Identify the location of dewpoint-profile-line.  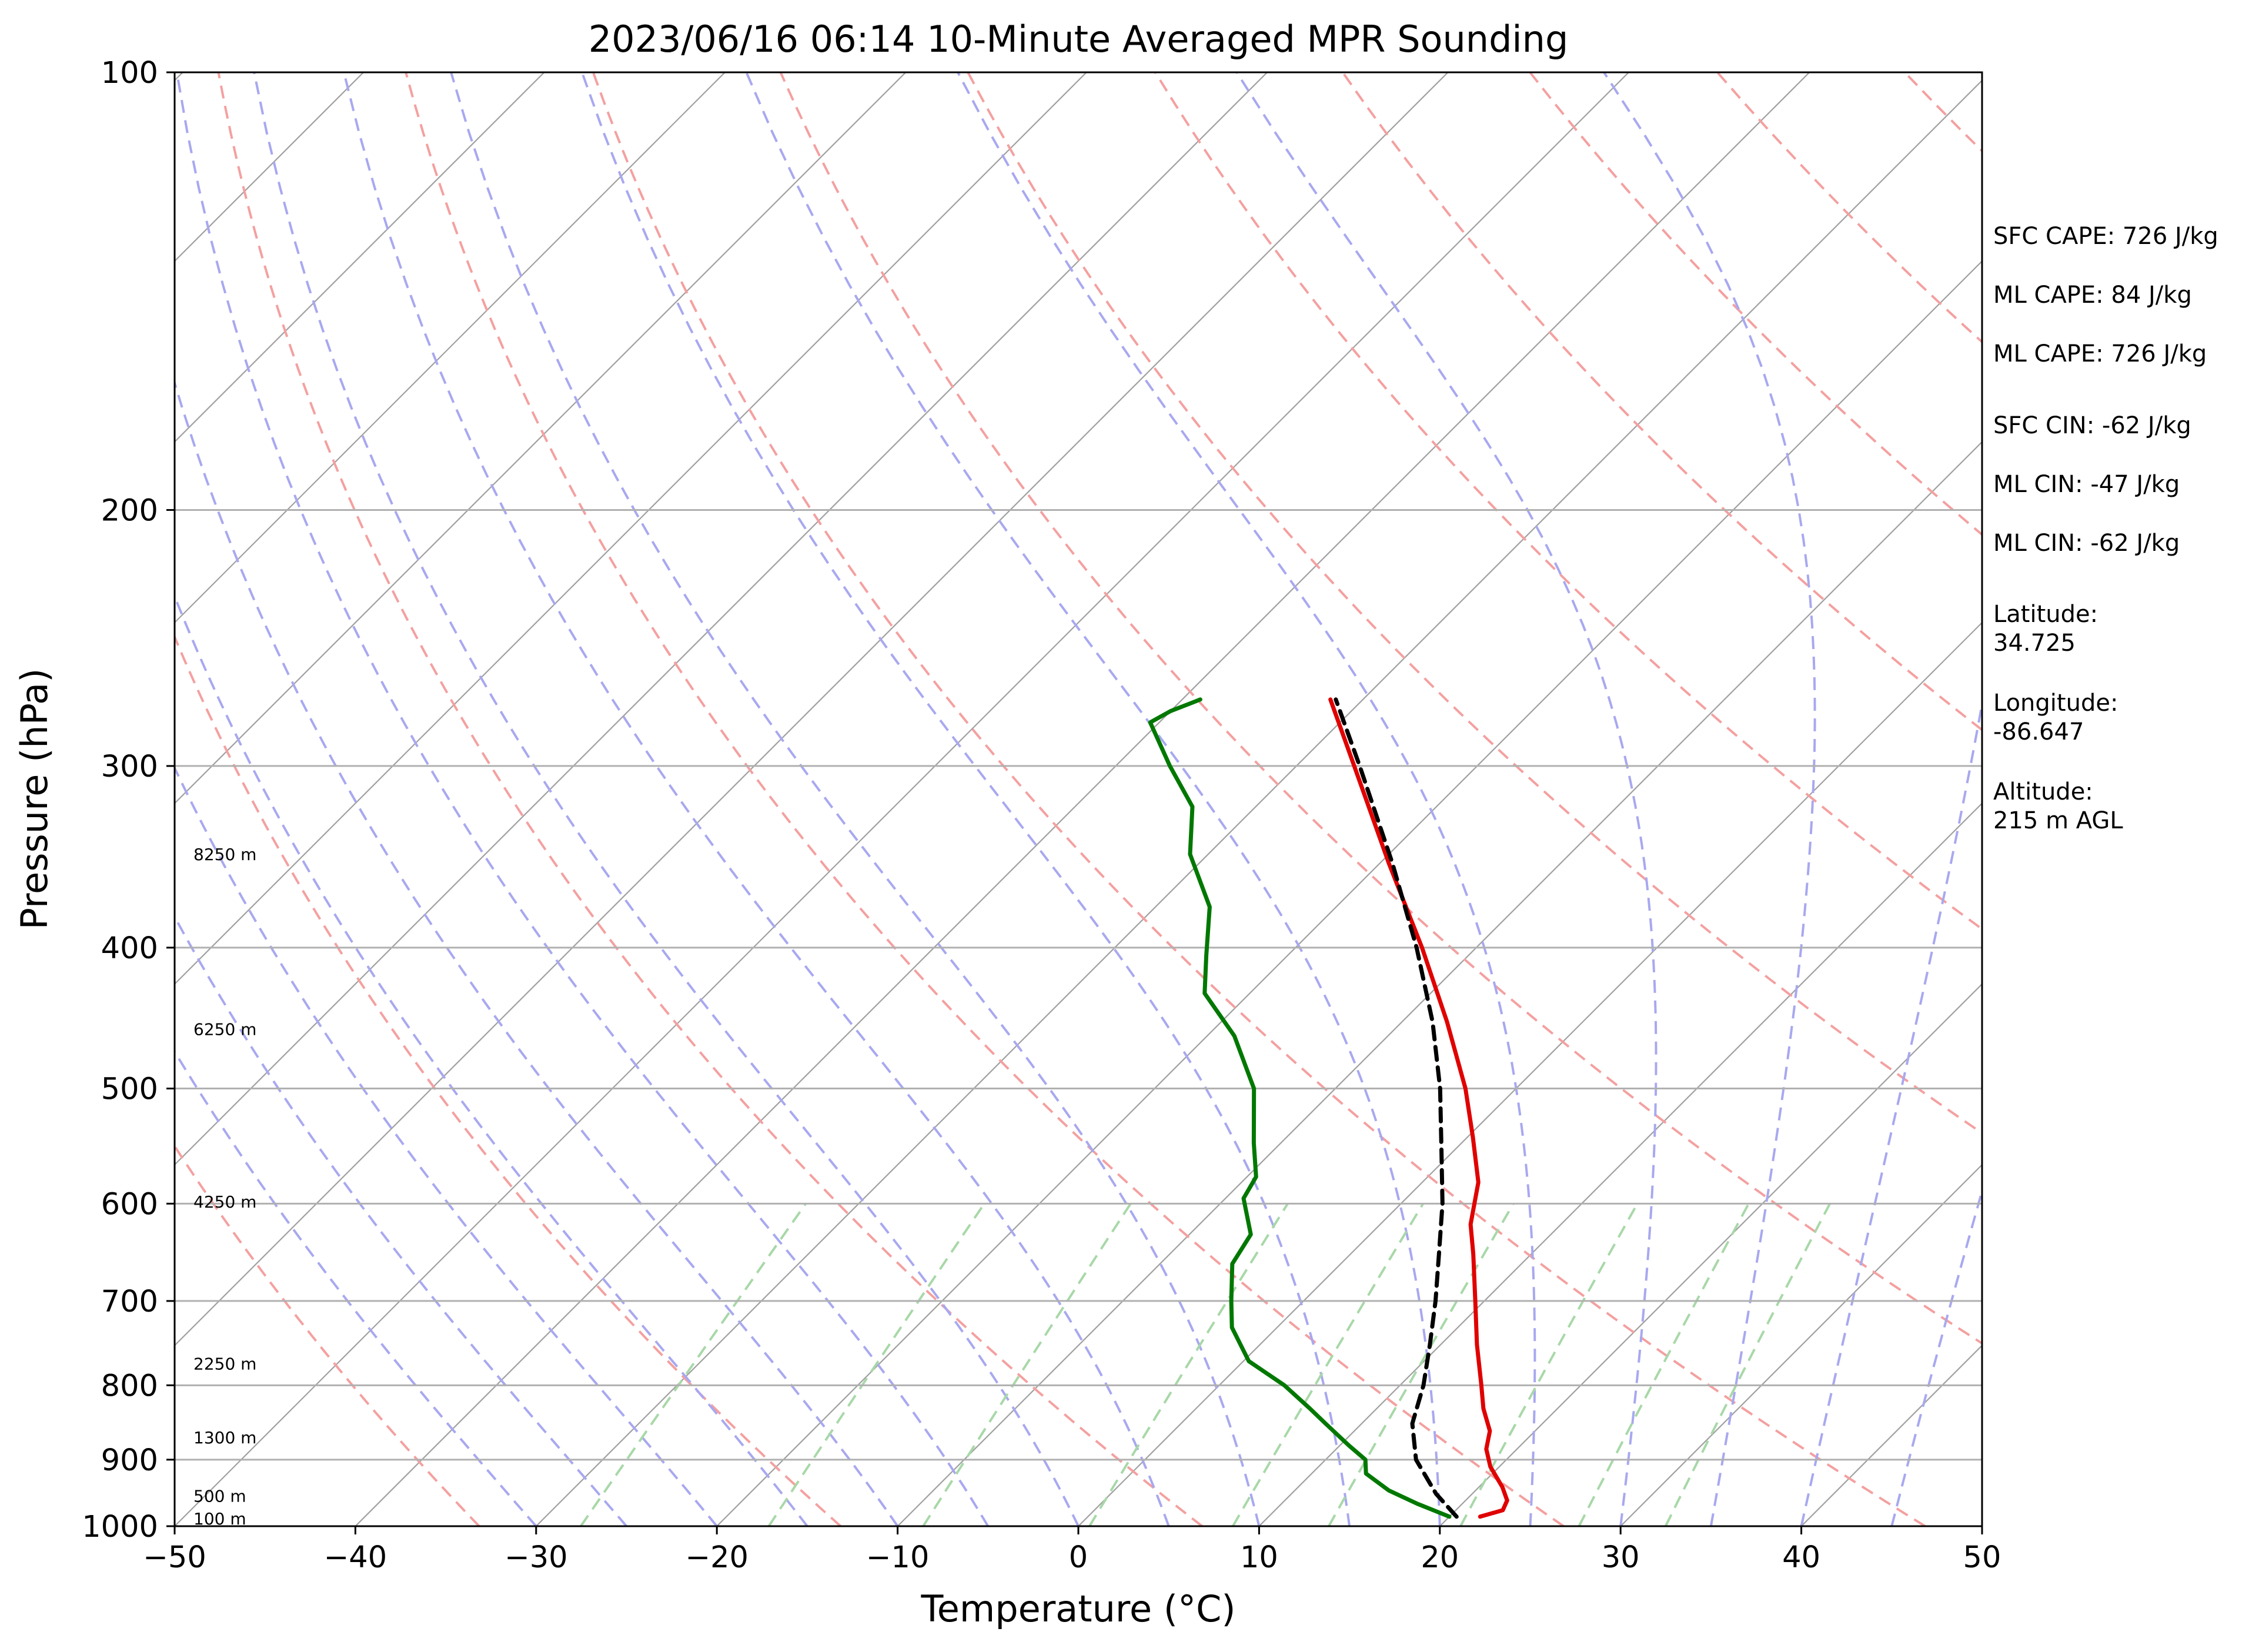
(1300, 1108).